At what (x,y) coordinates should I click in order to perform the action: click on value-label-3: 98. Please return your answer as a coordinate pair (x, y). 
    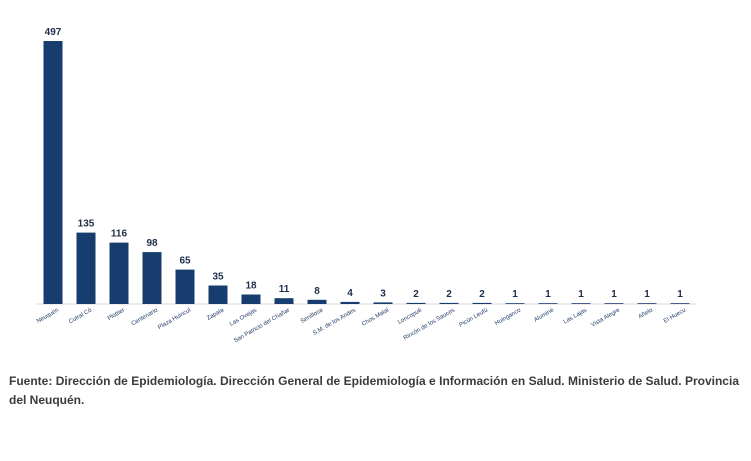
    Looking at the image, I should click on (152, 243).